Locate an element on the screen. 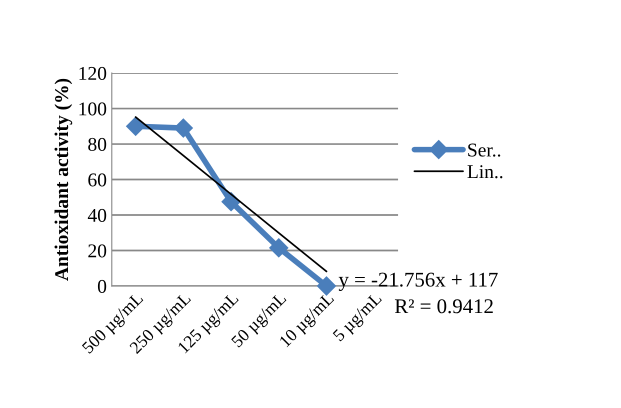 The height and width of the screenshot is (408, 621). text: R² = 0.9412 is located at coordinates (443, 306).